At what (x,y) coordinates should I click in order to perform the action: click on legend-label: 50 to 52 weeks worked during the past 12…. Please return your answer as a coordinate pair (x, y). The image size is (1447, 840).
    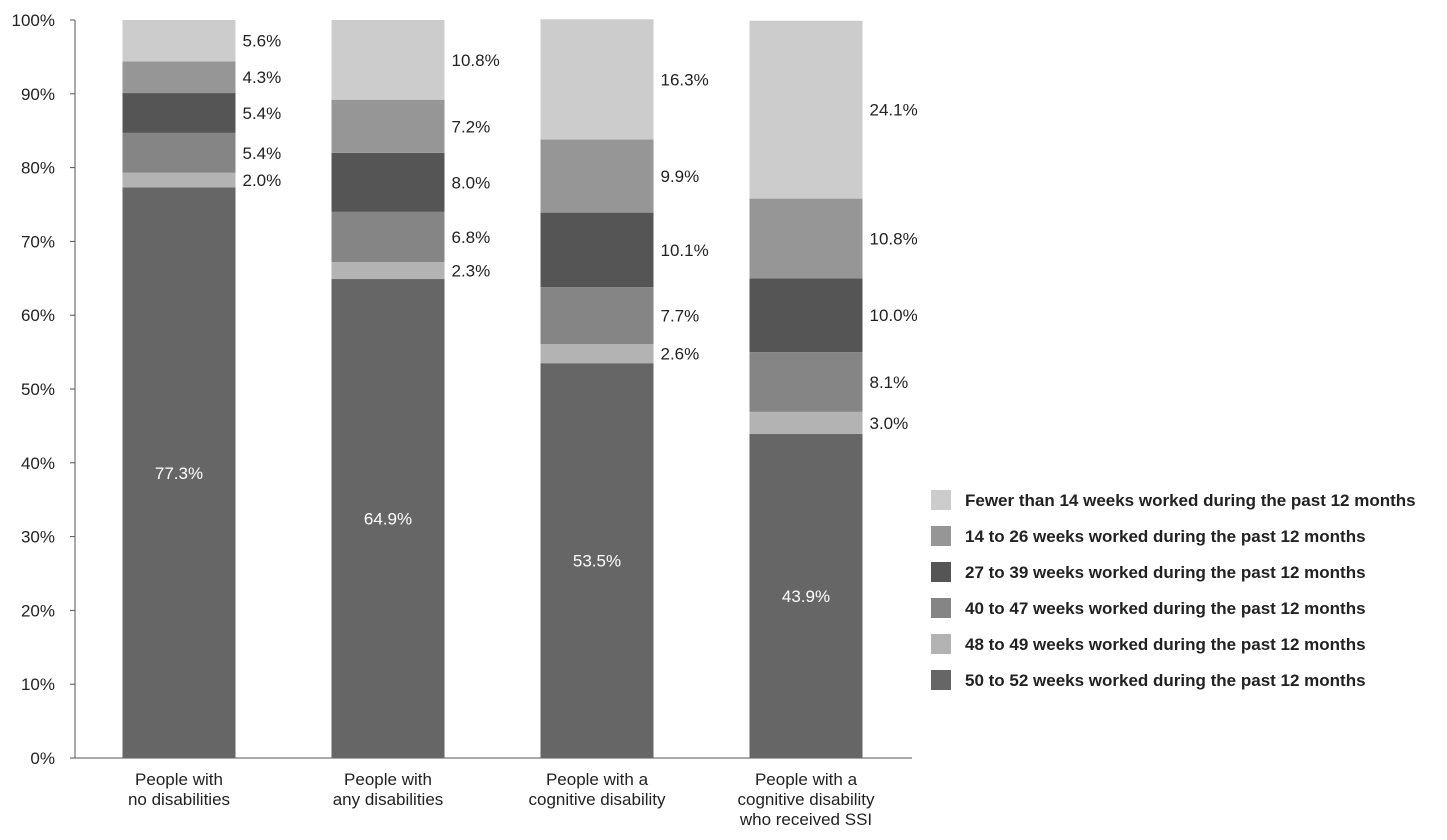
    Looking at the image, I should click on (1165, 680).